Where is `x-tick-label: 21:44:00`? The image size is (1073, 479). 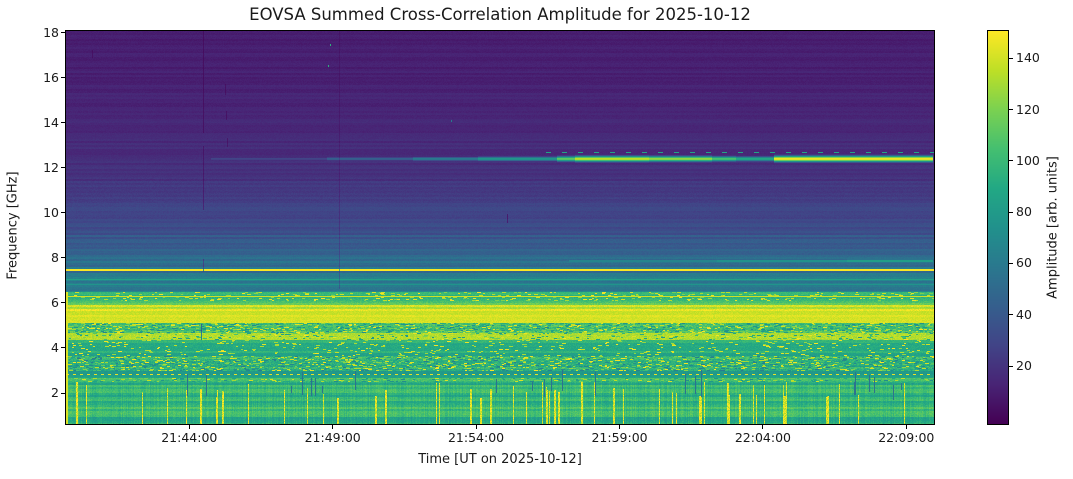
x-tick-label: 21:44:00 is located at coordinates (189, 437).